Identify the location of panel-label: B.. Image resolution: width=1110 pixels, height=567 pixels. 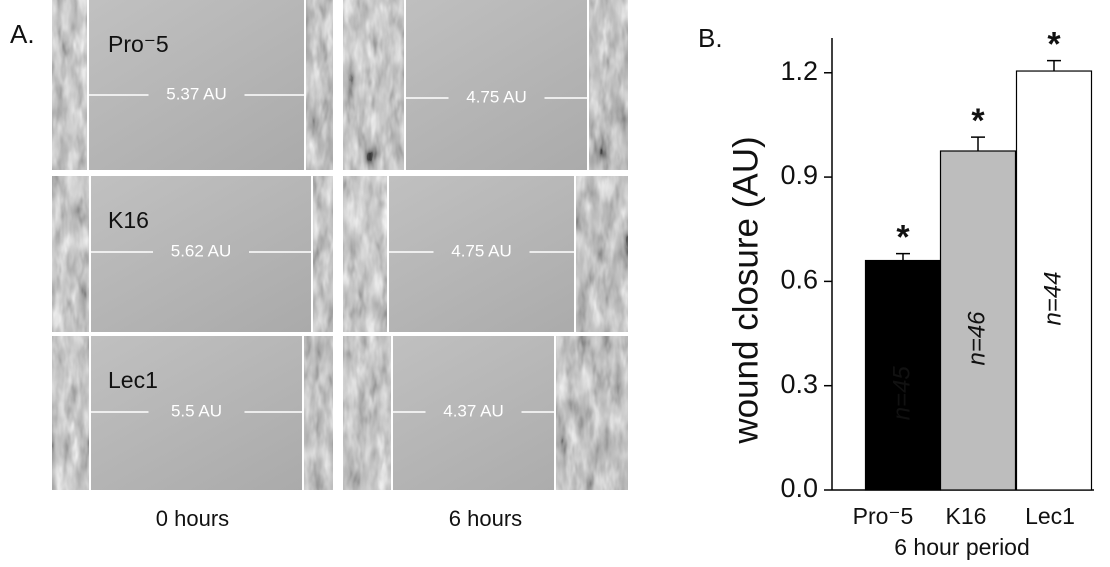
(710, 38).